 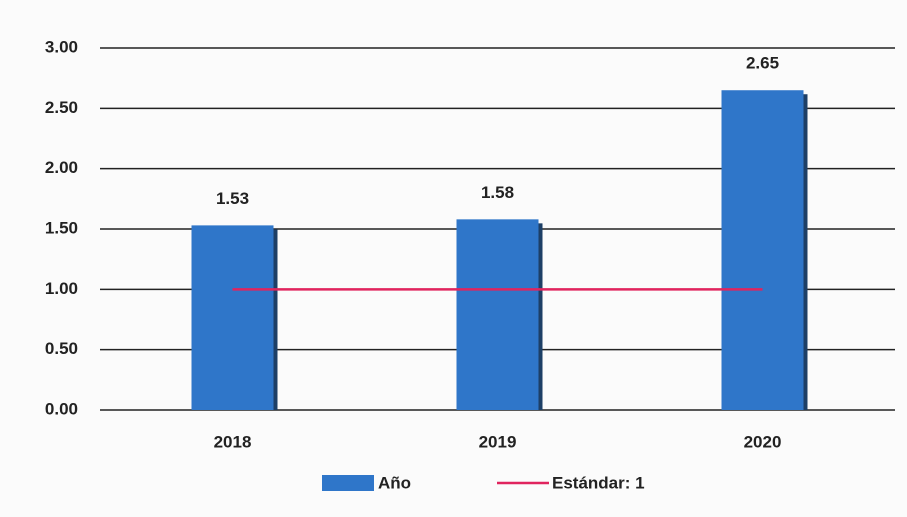 I want to click on data-label: 2.65, so click(x=762, y=63).